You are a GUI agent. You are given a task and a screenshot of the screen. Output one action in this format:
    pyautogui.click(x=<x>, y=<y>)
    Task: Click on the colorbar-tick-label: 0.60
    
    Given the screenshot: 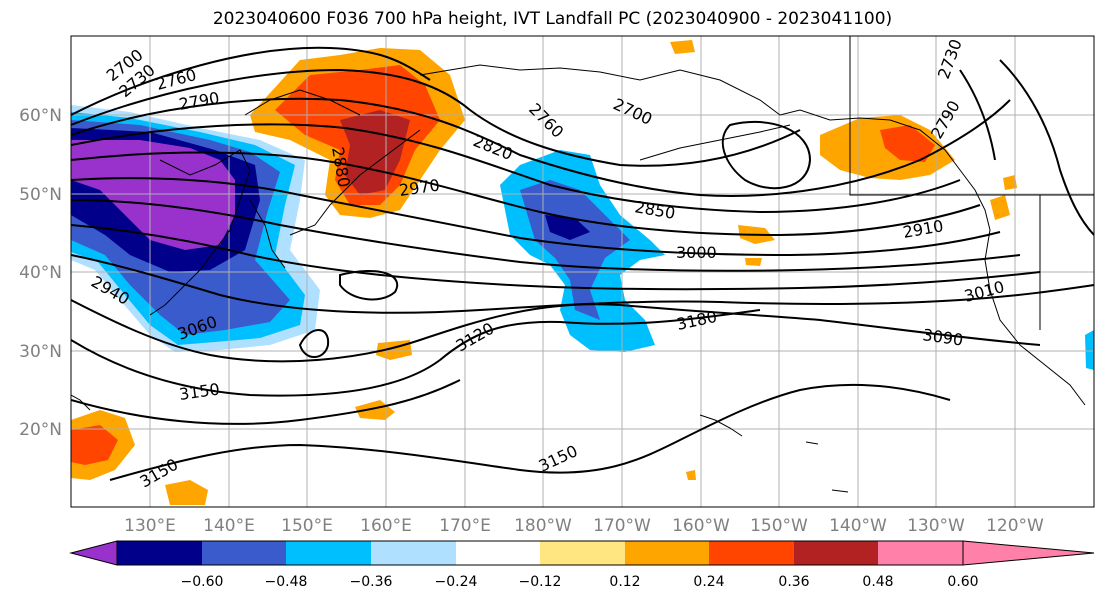 What is the action you would take?
    pyautogui.click(x=962, y=582)
    